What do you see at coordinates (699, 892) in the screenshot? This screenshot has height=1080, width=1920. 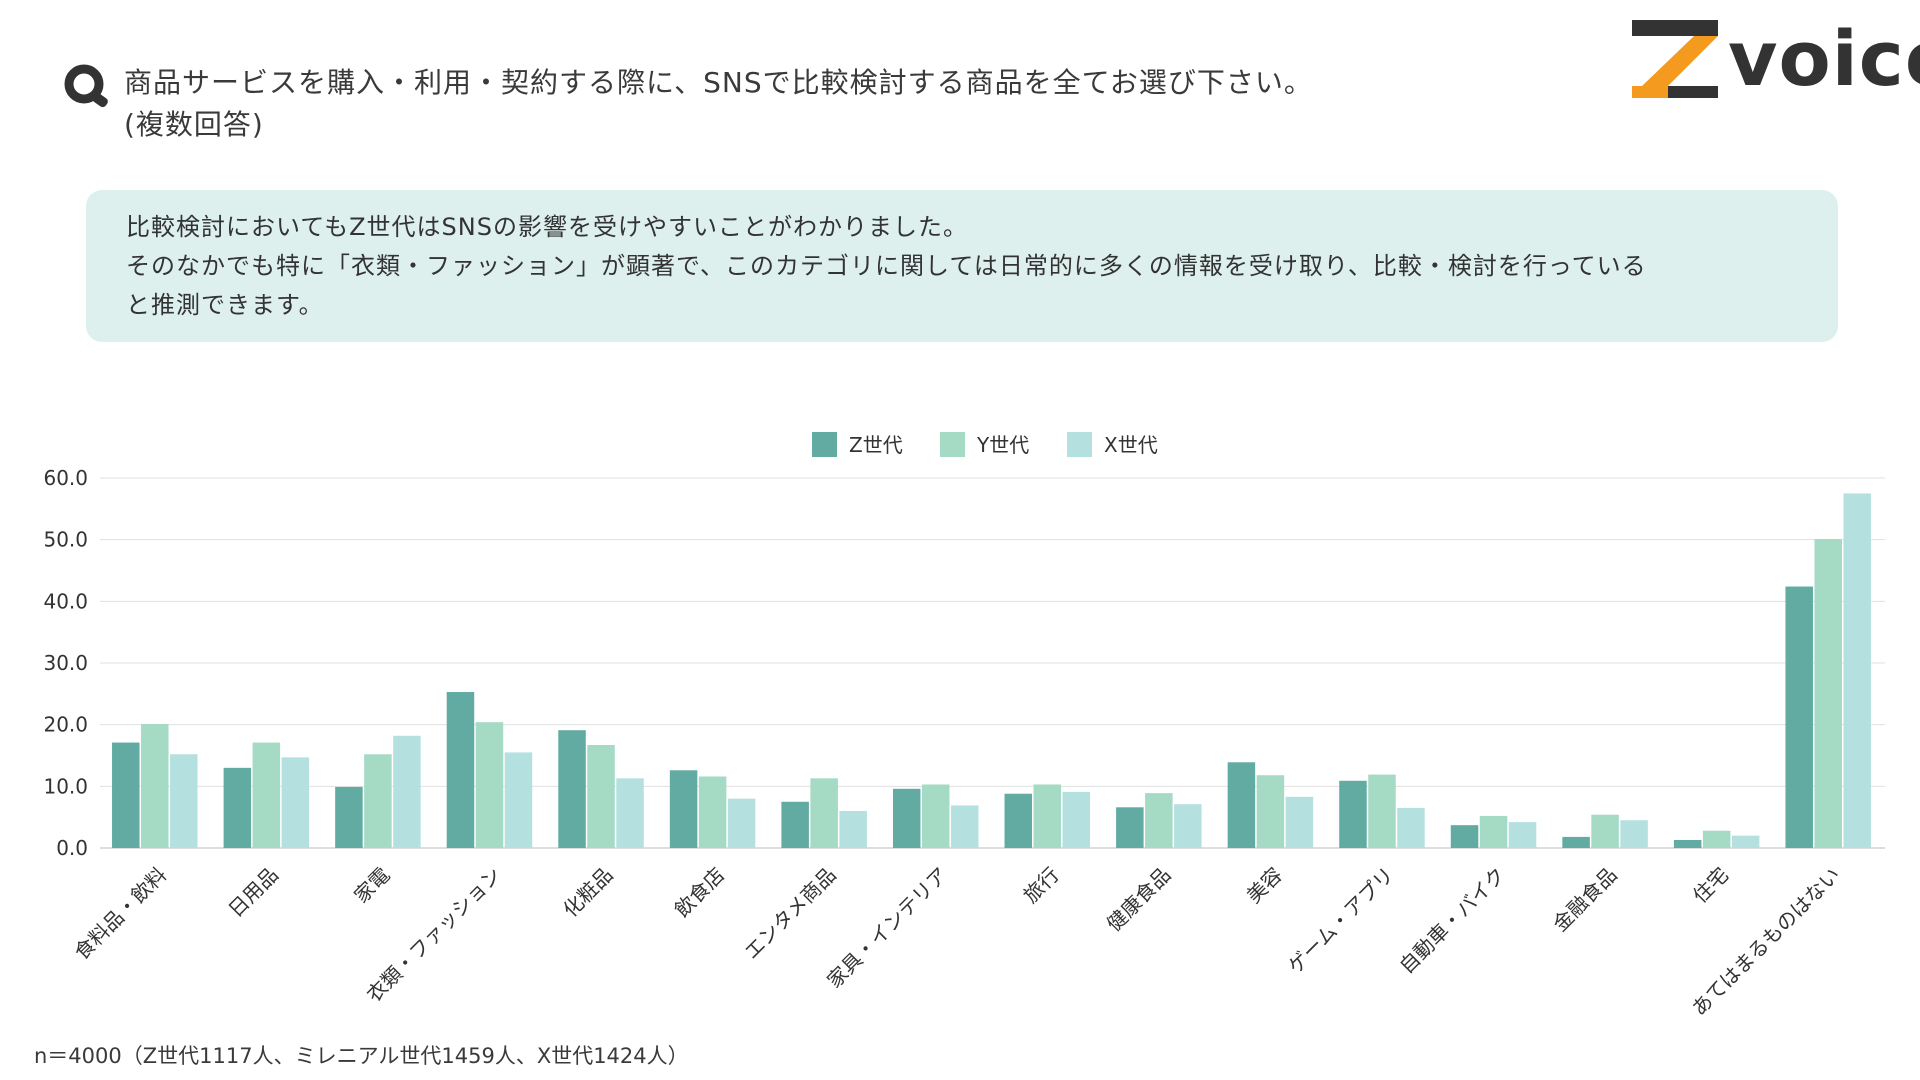 I see `x-tick-label: 飲食店` at bounding box center [699, 892].